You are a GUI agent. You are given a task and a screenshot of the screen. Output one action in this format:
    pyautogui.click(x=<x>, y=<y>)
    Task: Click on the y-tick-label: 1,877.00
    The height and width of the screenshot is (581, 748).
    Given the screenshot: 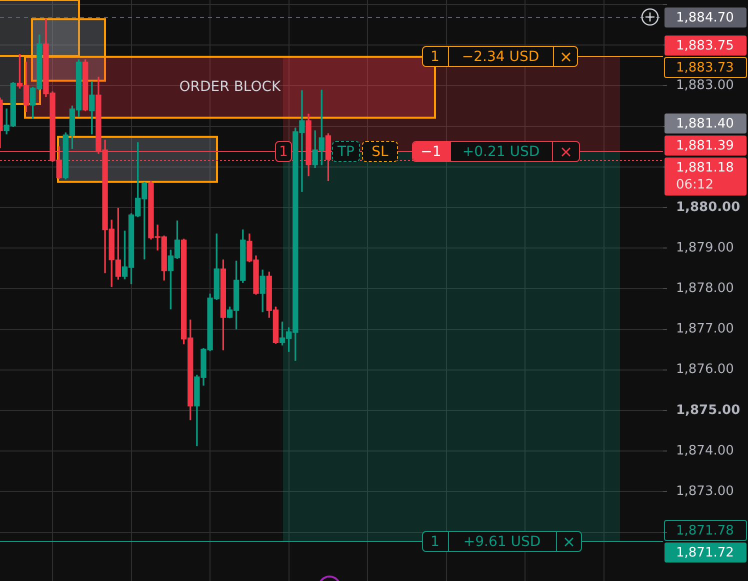 What is the action you would take?
    pyautogui.click(x=705, y=329)
    